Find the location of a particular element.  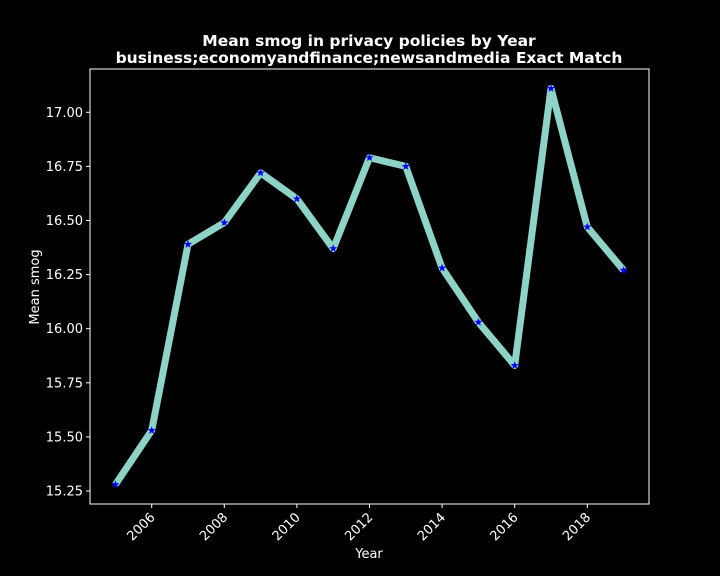

chart-title: Mean smog in privacy policies by Year is located at coordinates (369, 41).